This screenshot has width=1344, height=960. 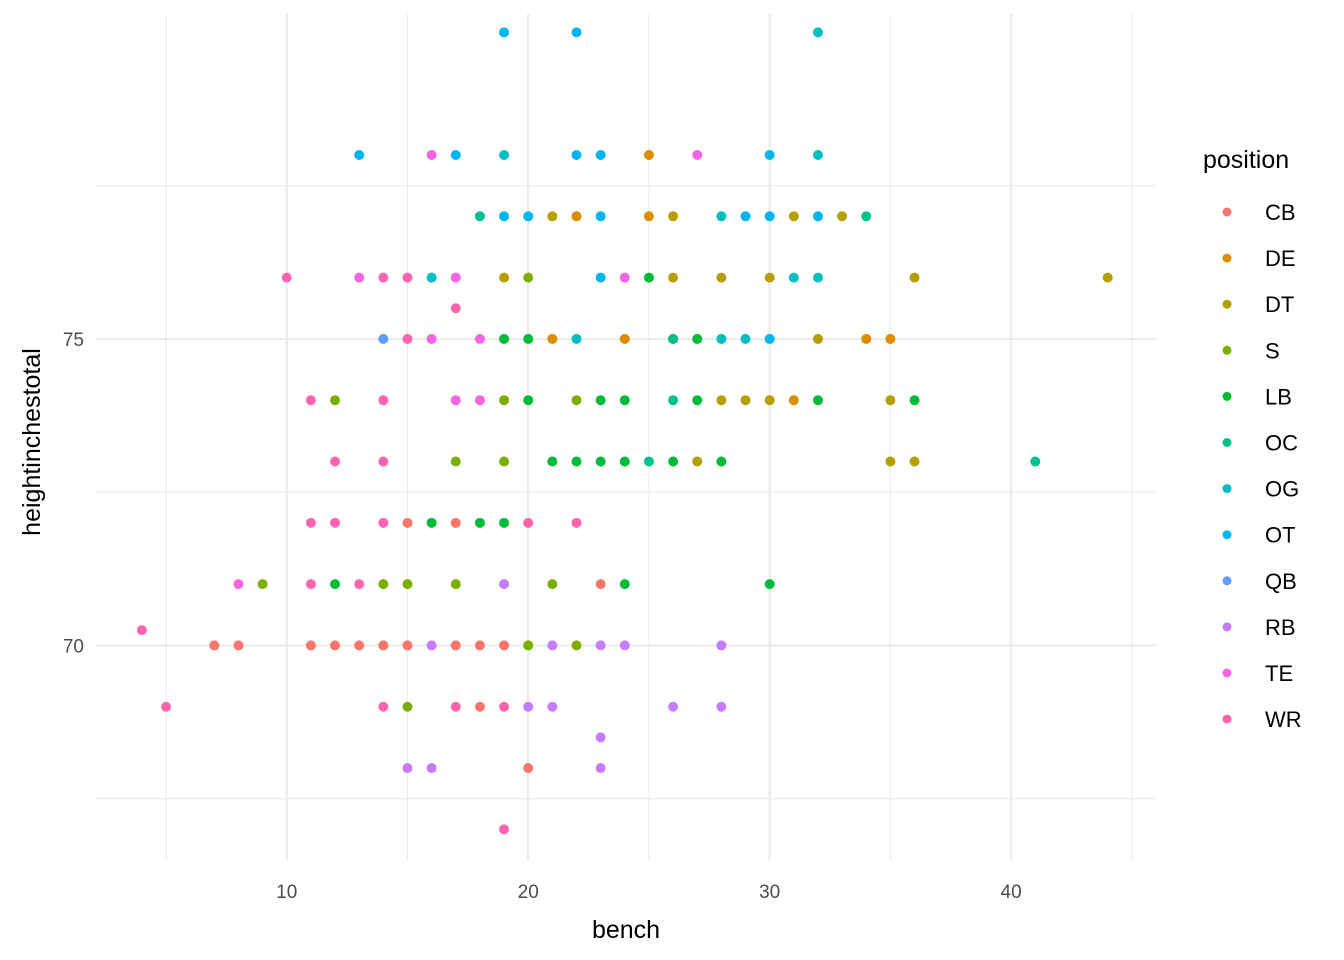 I want to click on legend: position CB DE DT S LB OC OG OT QB RB TE WR, so click(x=1252, y=439).